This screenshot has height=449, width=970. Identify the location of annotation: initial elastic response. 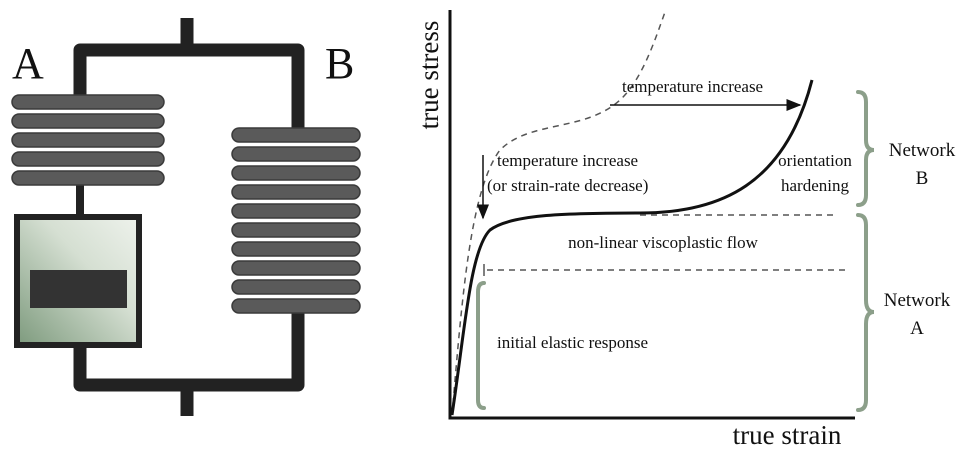
(572, 342).